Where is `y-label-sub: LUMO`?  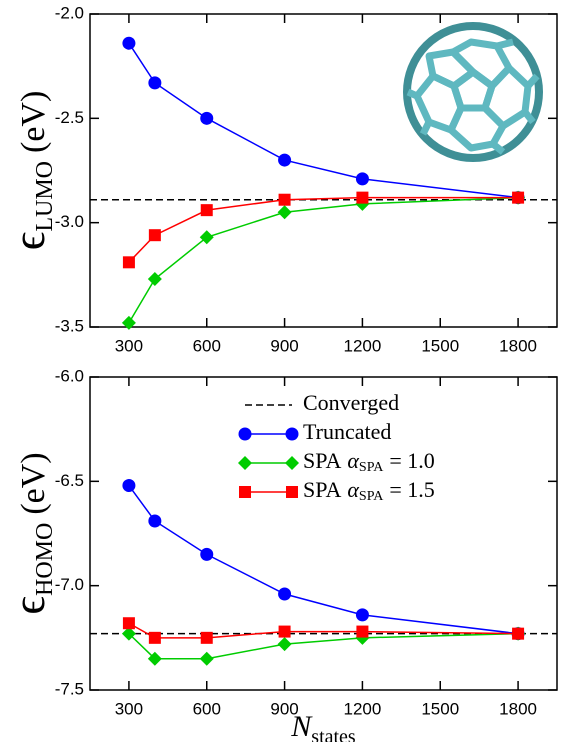 y-label-sub: LUMO is located at coordinates (45, 196).